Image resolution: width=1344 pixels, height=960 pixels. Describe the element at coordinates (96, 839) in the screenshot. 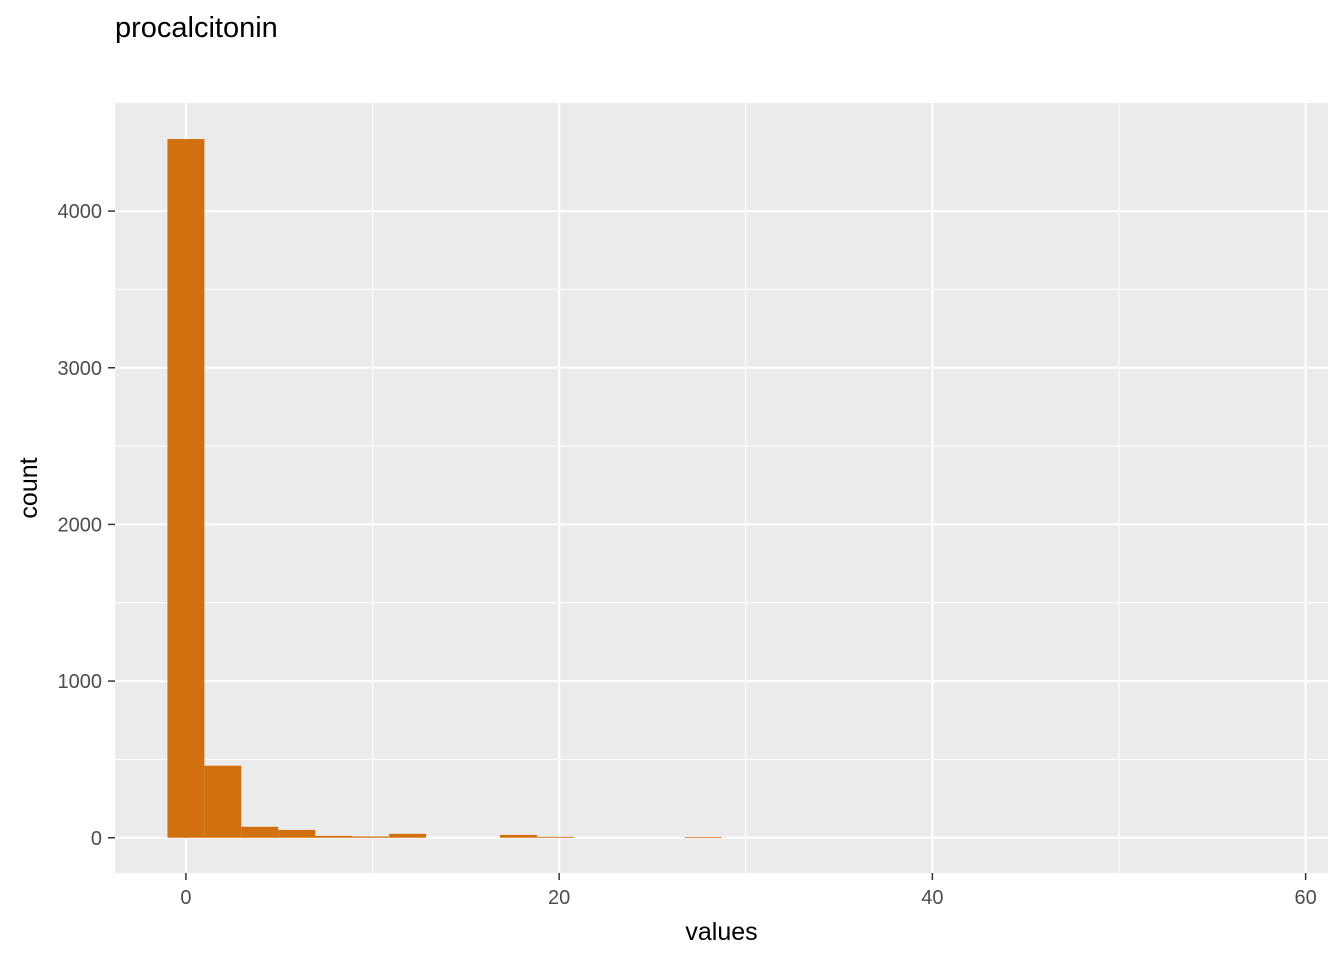

I see `y-tick-label: 0` at that location.